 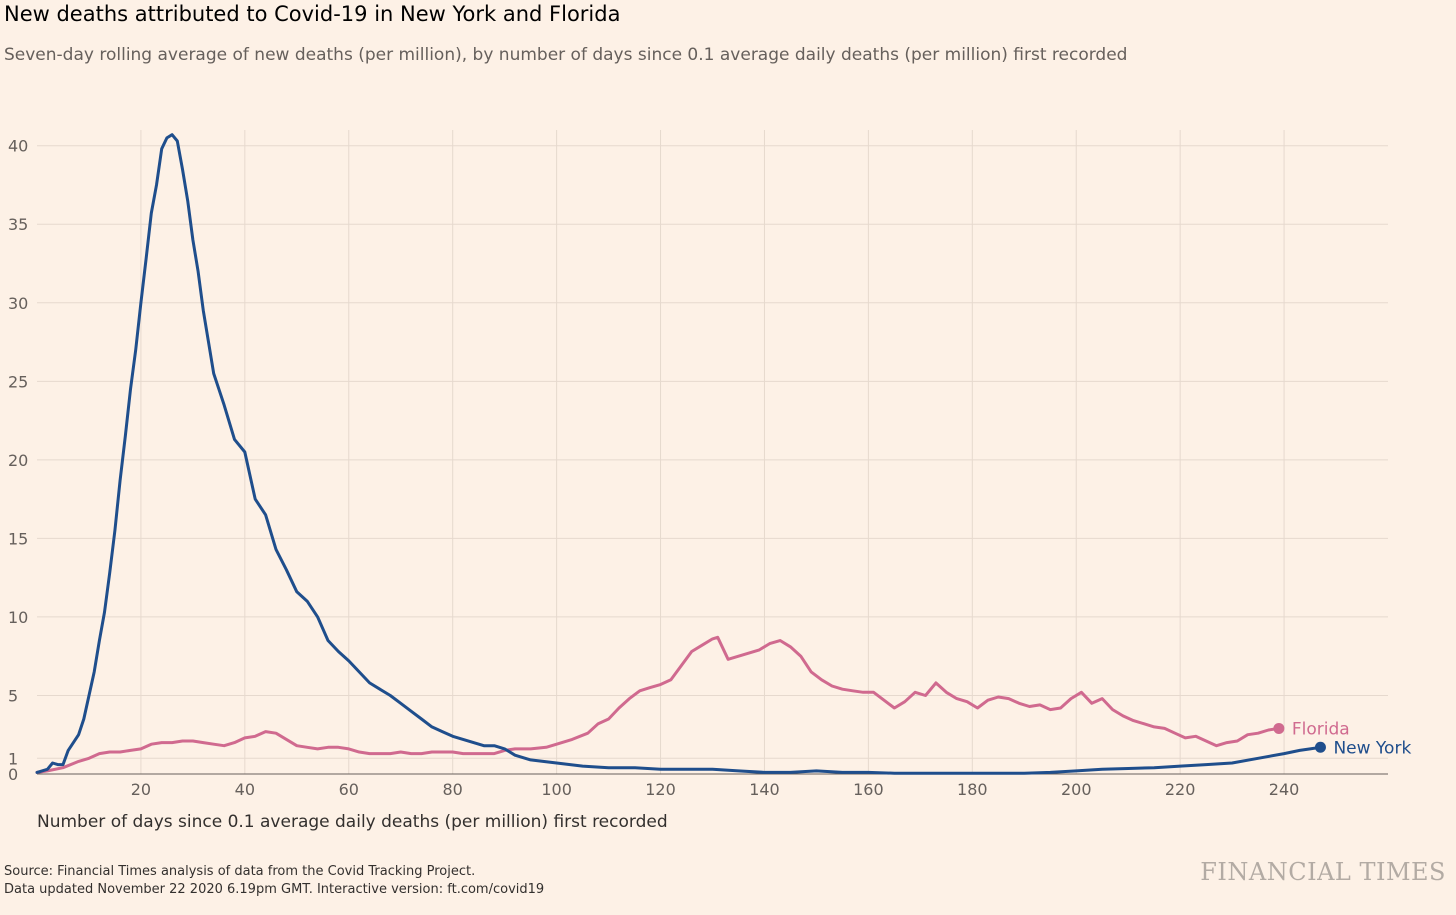 I want to click on y-tick-label: 15, so click(x=18, y=538).